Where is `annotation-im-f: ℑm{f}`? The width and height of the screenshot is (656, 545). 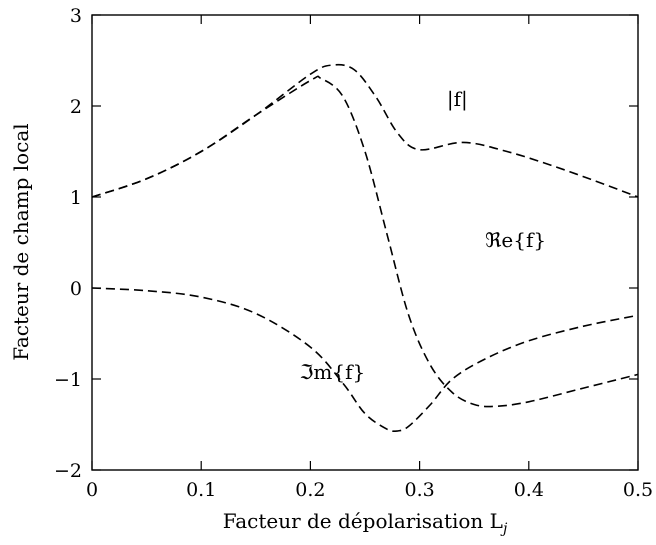 annotation-im-f: ℑm{f} is located at coordinates (332, 372).